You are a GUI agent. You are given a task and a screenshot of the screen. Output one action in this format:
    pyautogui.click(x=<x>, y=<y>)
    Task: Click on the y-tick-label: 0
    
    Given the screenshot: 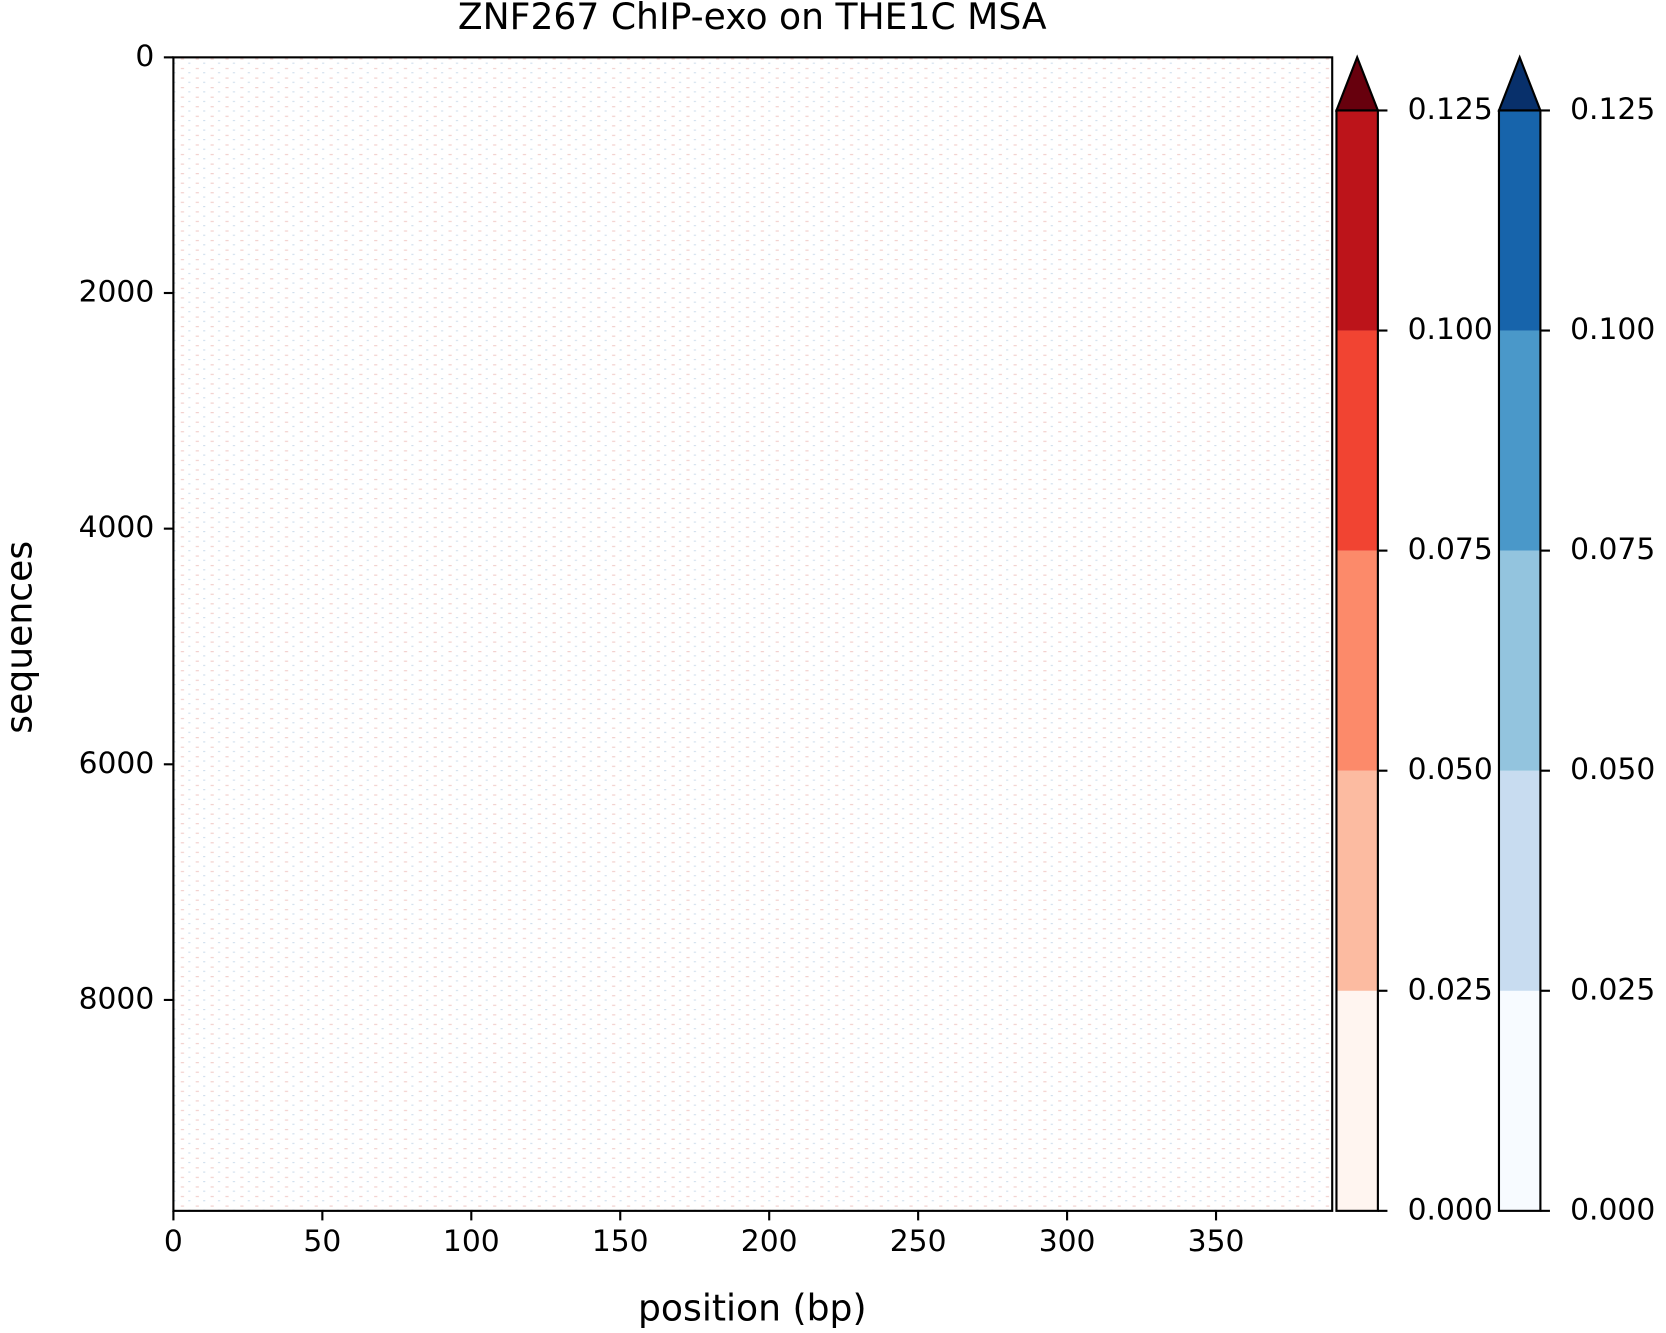 What is the action you would take?
    pyautogui.click(x=144, y=56)
    